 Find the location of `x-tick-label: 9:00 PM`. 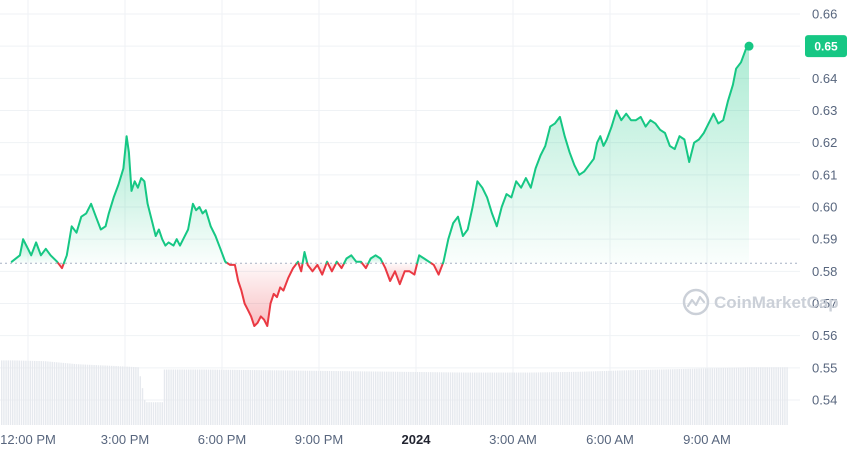

x-tick-label: 9:00 PM is located at coordinates (319, 439).